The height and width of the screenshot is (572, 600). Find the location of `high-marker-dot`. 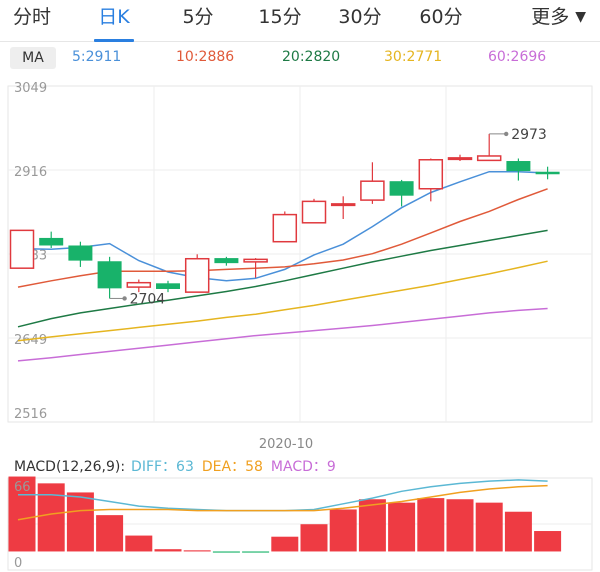

high-marker-dot is located at coordinates (506, 134).